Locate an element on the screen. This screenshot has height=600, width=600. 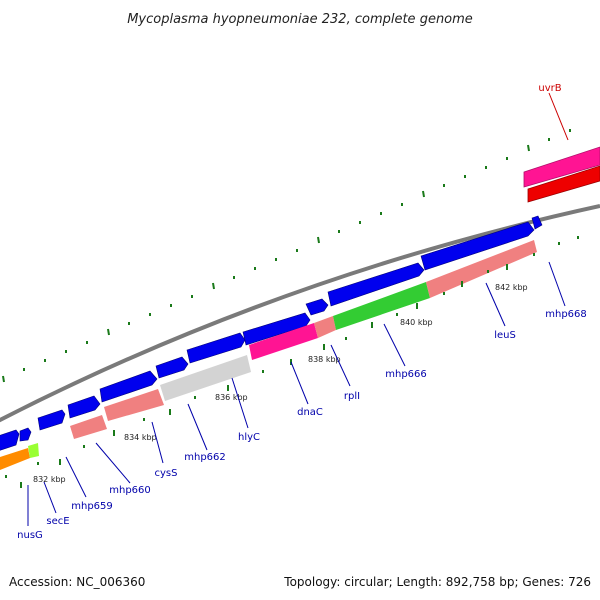
gene-label-mhp659: mhp659 is located at coordinates (92, 506).